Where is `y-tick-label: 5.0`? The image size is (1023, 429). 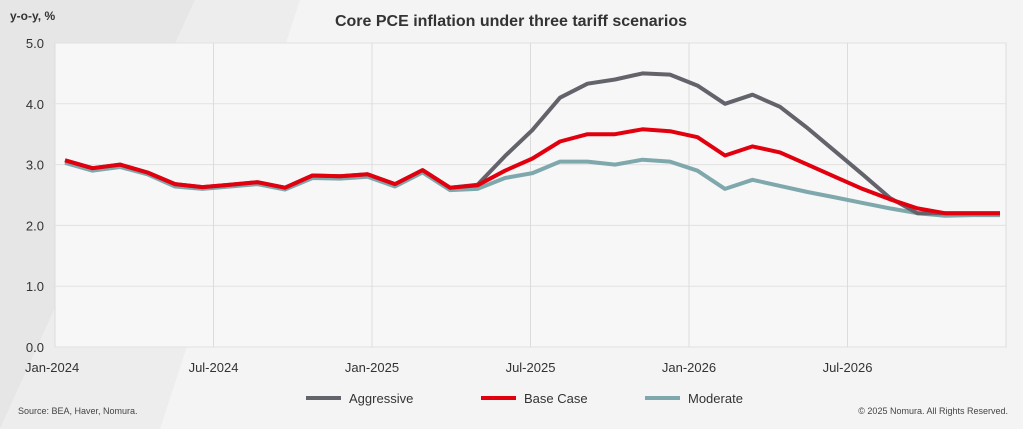
y-tick-label: 5.0 is located at coordinates (35, 43).